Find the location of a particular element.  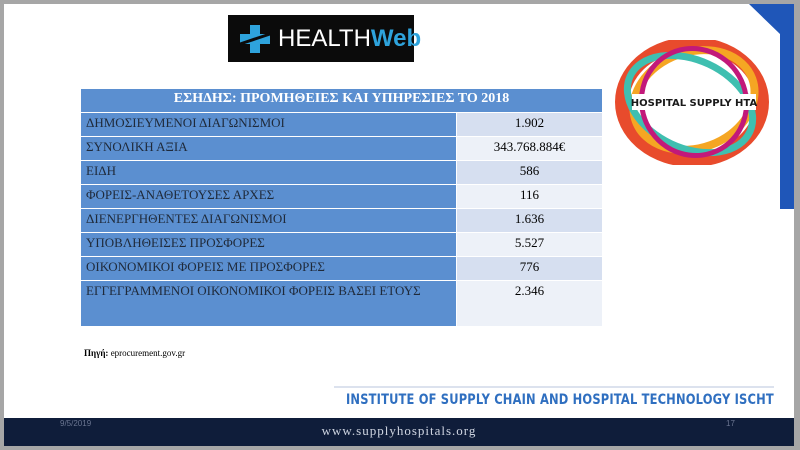

healthweb-logo: HEALTHWeb is located at coordinates (324, 38).